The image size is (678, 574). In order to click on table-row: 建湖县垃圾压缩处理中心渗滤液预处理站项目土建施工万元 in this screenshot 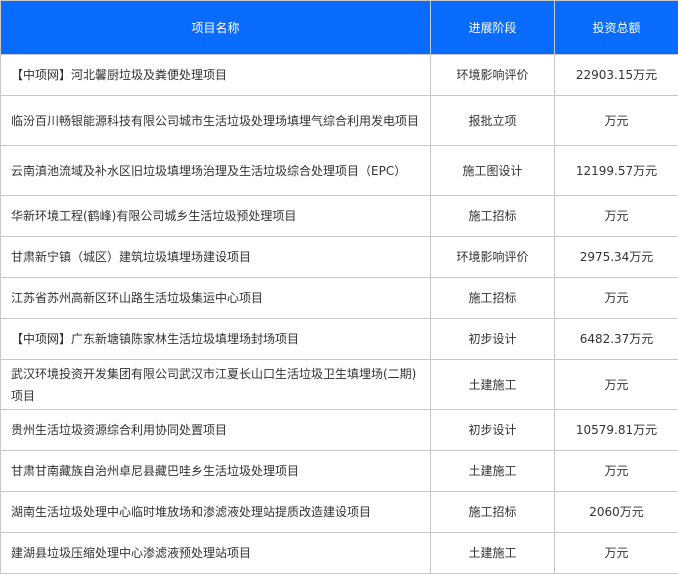, I will do `click(339, 553)`.